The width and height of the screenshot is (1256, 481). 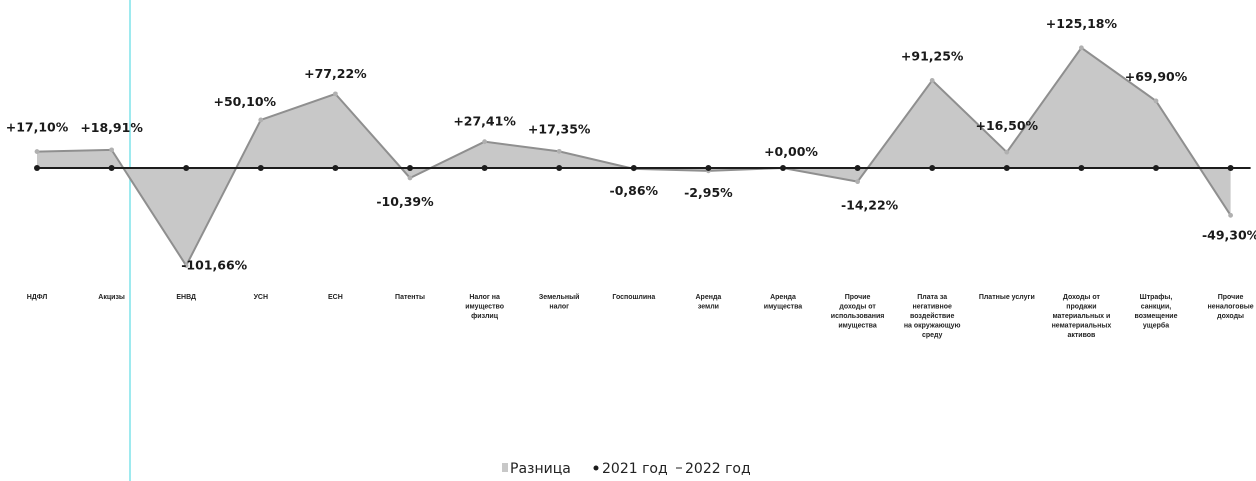 What do you see at coordinates (214, 265) in the screenshot?
I see `data-label: -101,66%` at bounding box center [214, 265].